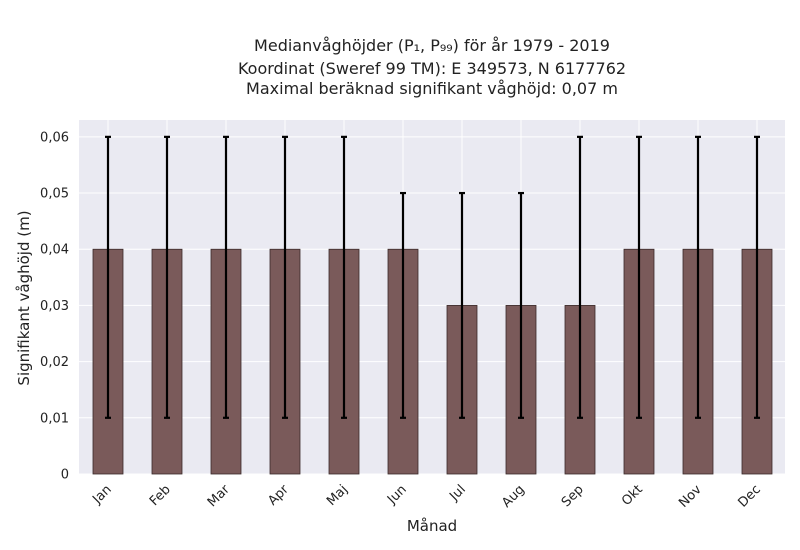 This screenshot has height=550, width=800. I want to click on error-bar-mar, so click(226, 277).